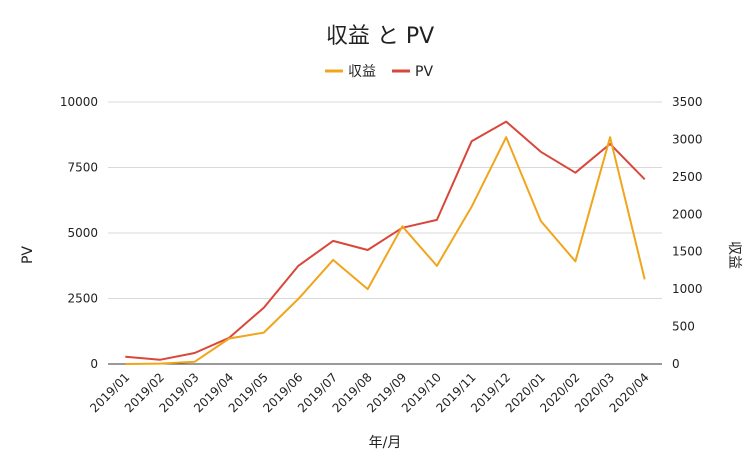  Describe the element at coordinates (82, 299) in the screenshot. I see `left-tick-label: 2500` at that location.